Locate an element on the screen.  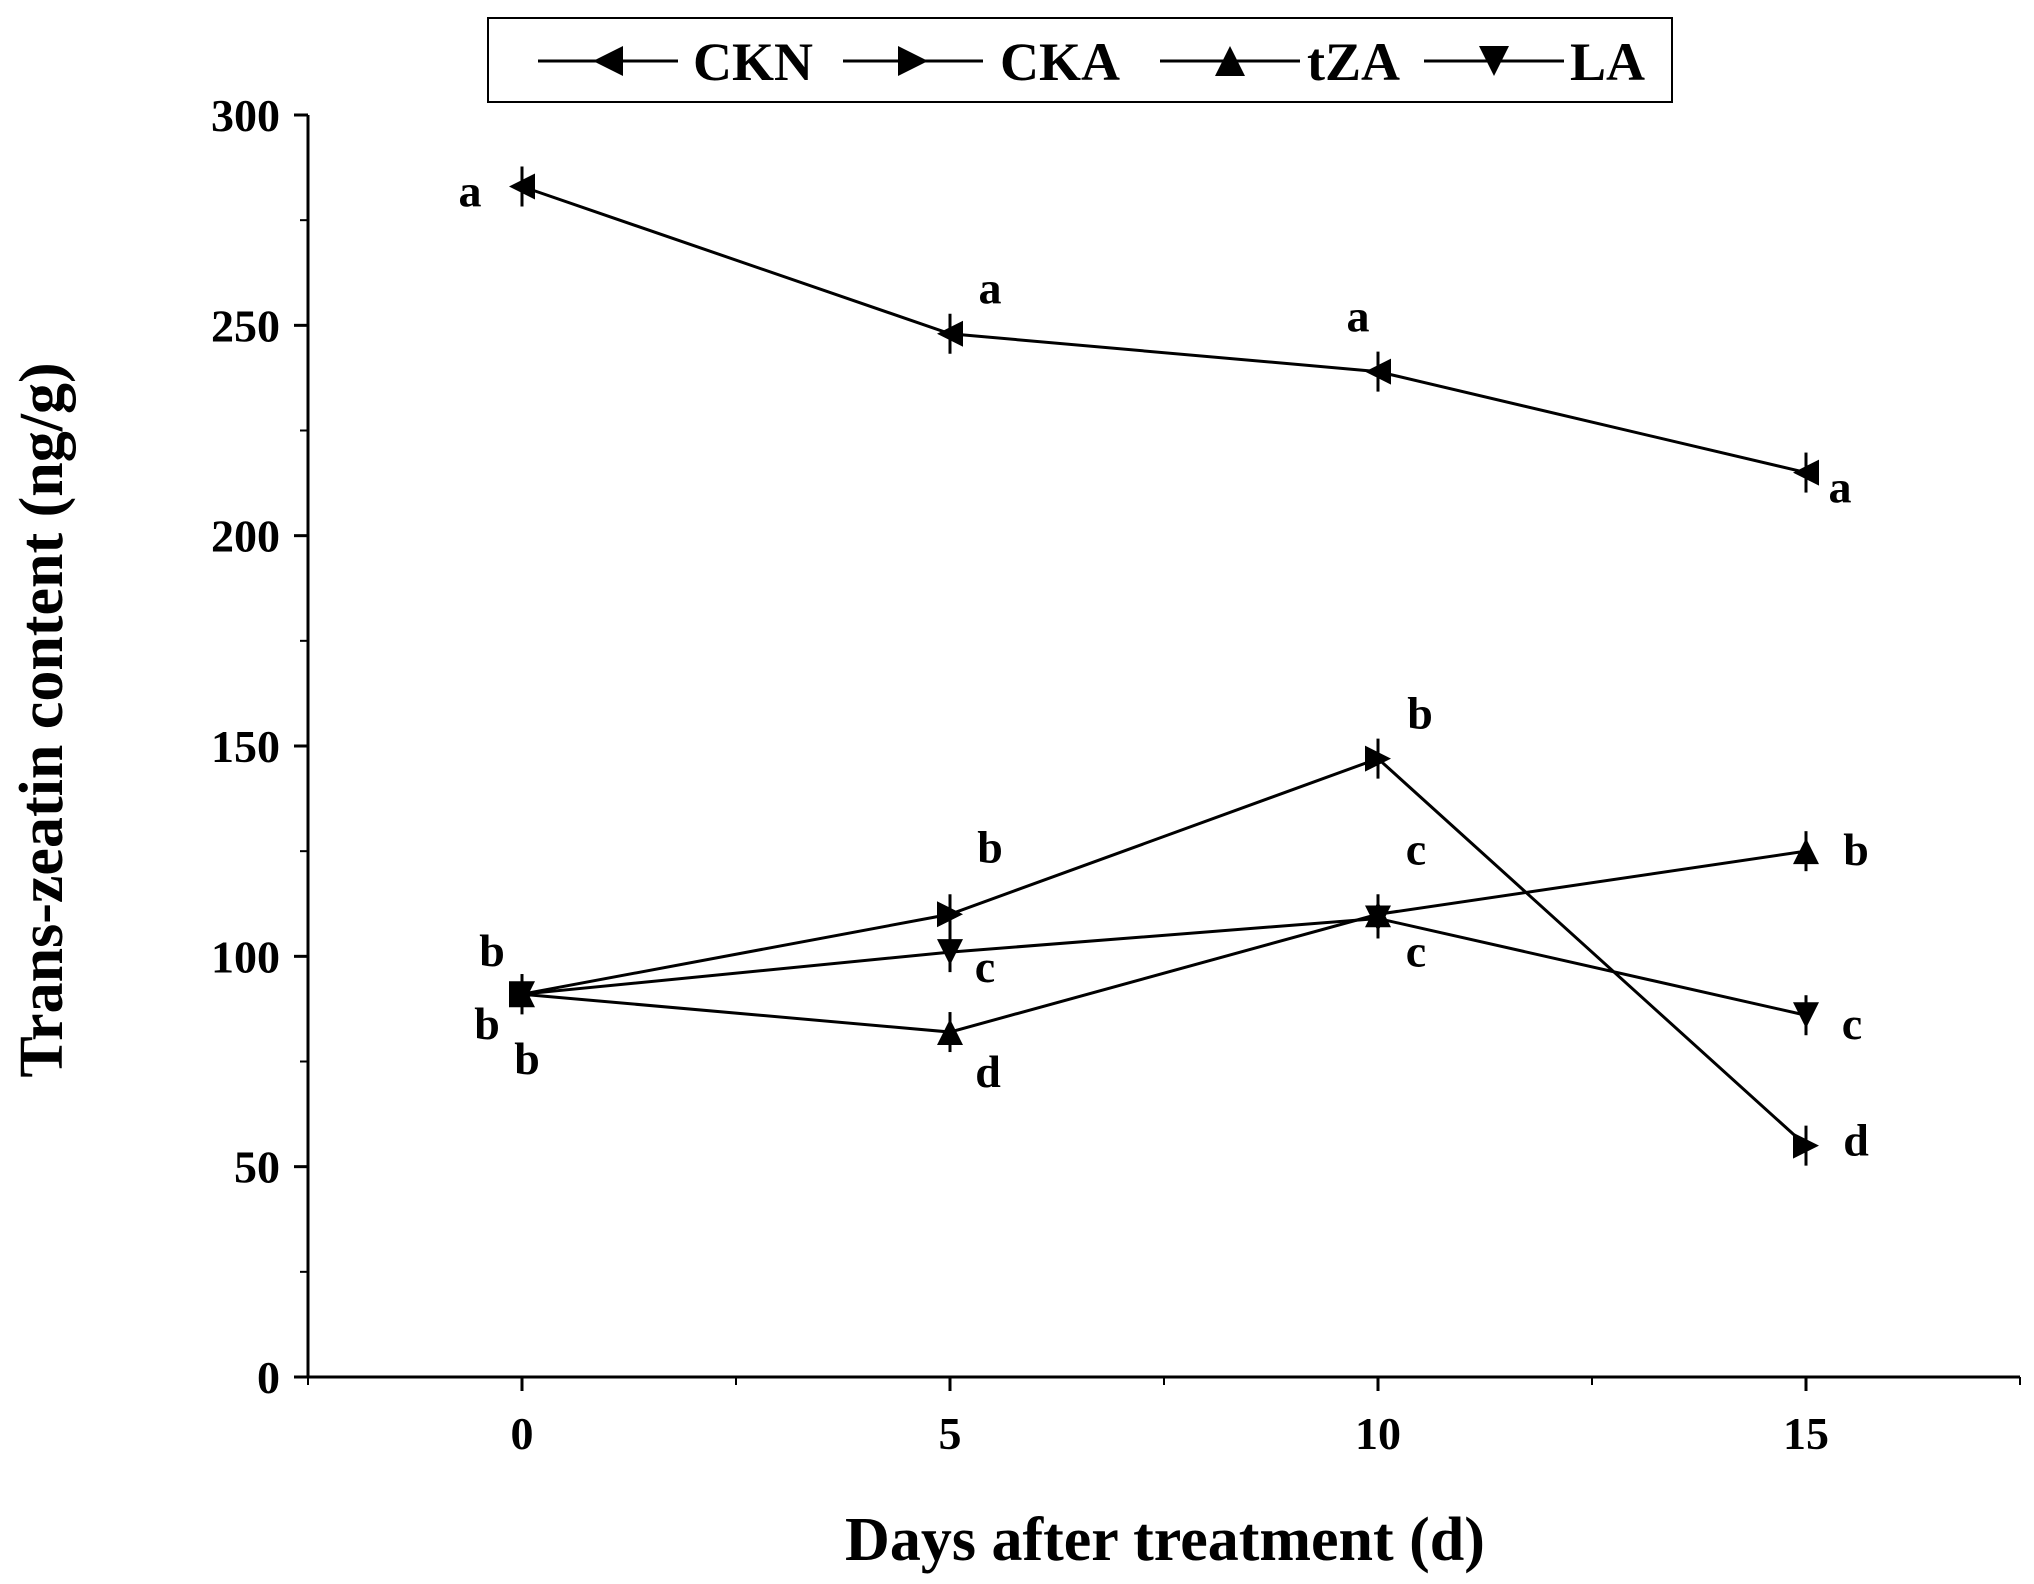
y-tick-label: 0 is located at coordinates (268, 1377).